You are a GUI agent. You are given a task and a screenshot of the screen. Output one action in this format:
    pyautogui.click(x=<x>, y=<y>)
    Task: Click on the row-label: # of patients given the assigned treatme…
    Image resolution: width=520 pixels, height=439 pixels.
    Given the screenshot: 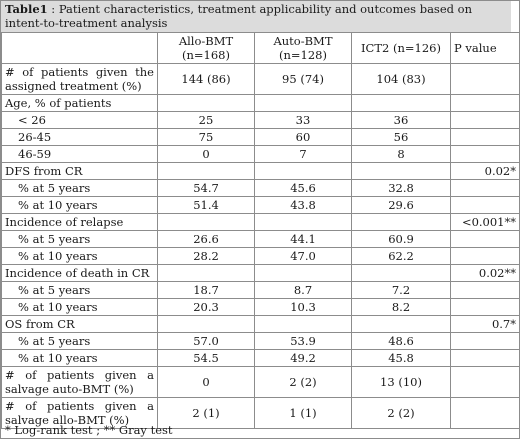 What is the action you would take?
    pyautogui.click(x=79, y=79)
    